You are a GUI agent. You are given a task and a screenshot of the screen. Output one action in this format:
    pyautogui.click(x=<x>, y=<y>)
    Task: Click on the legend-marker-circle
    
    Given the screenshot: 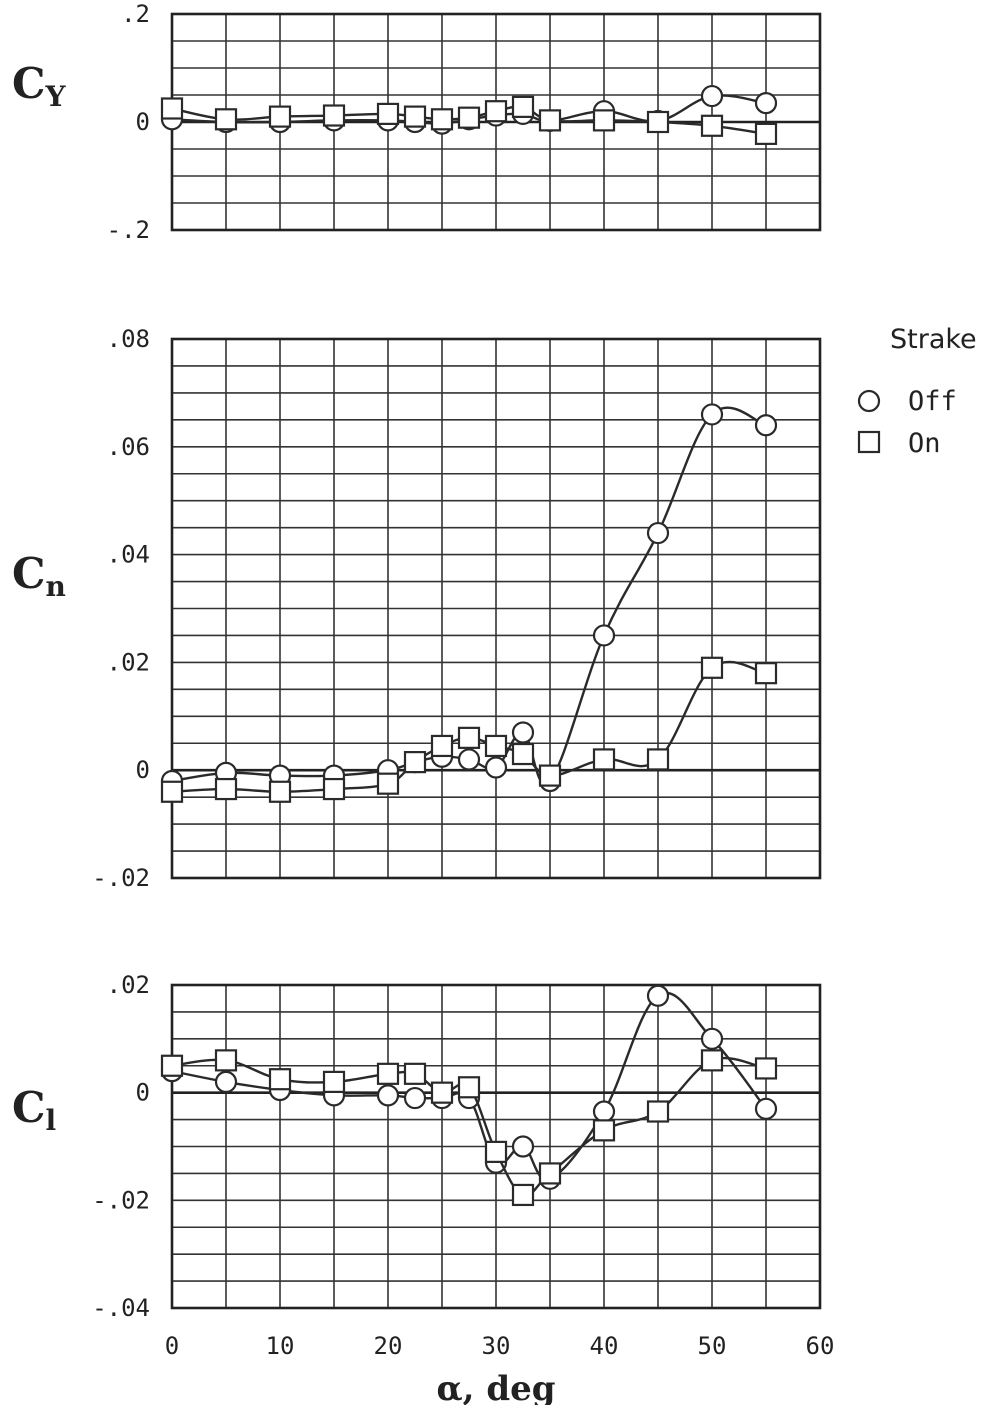 What is the action you would take?
    pyautogui.click(x=869, y=401)
    